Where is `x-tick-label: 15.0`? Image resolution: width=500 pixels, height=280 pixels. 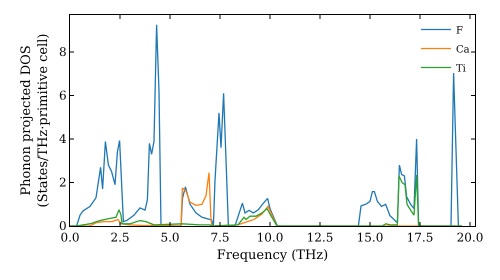
x-tick-label: 15.0 is located at coordinates (370, 237).